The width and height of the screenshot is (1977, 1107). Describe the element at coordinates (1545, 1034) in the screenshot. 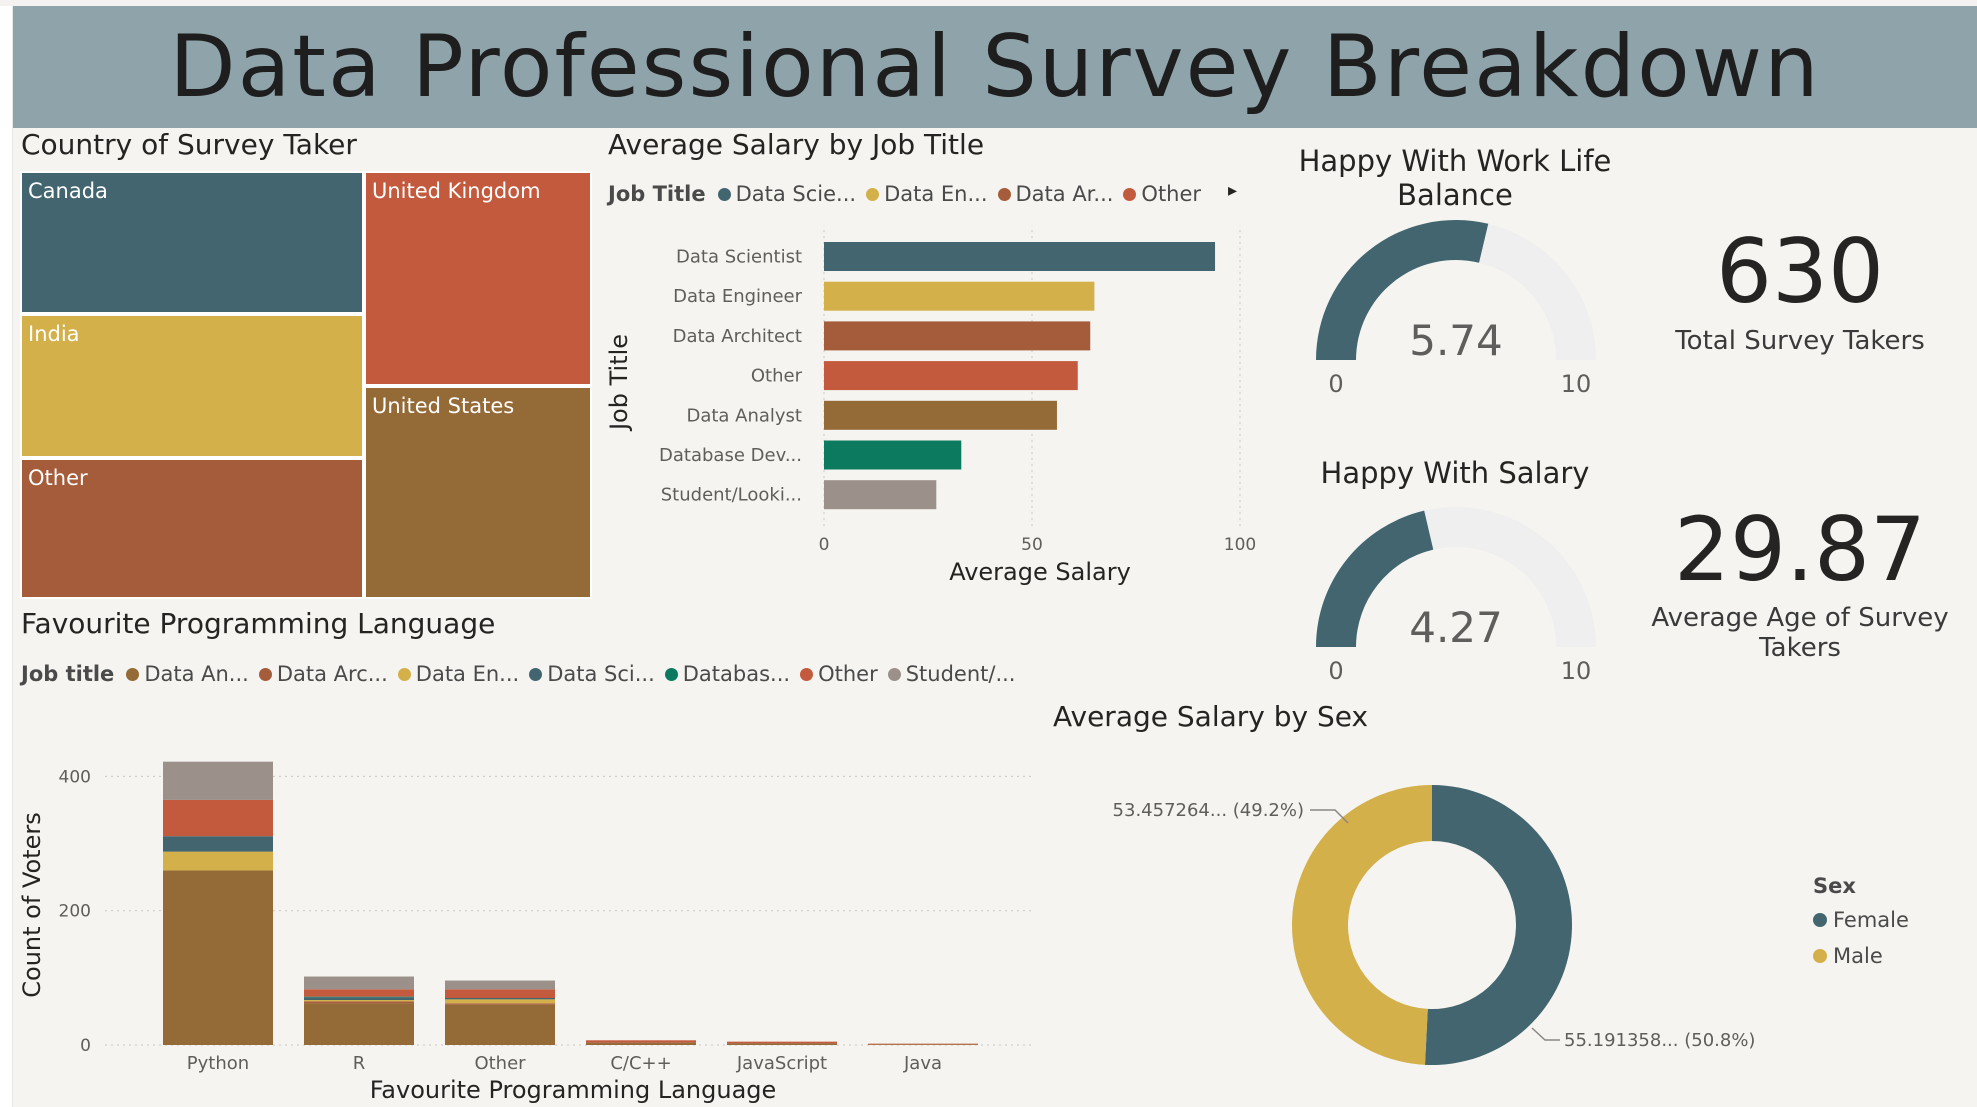

I see `leader-line-female` at that location.